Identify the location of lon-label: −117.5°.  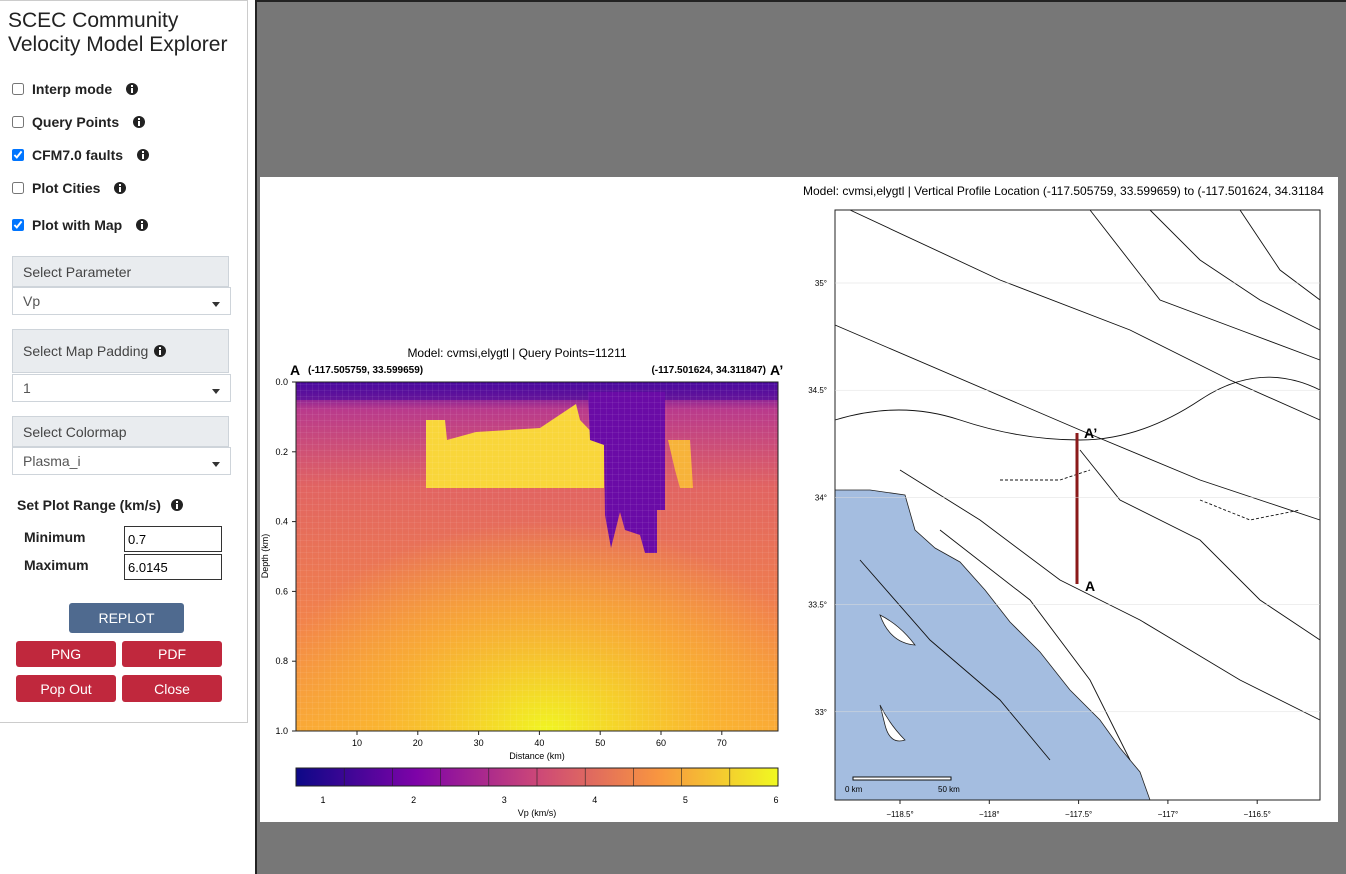
(1078, 814).